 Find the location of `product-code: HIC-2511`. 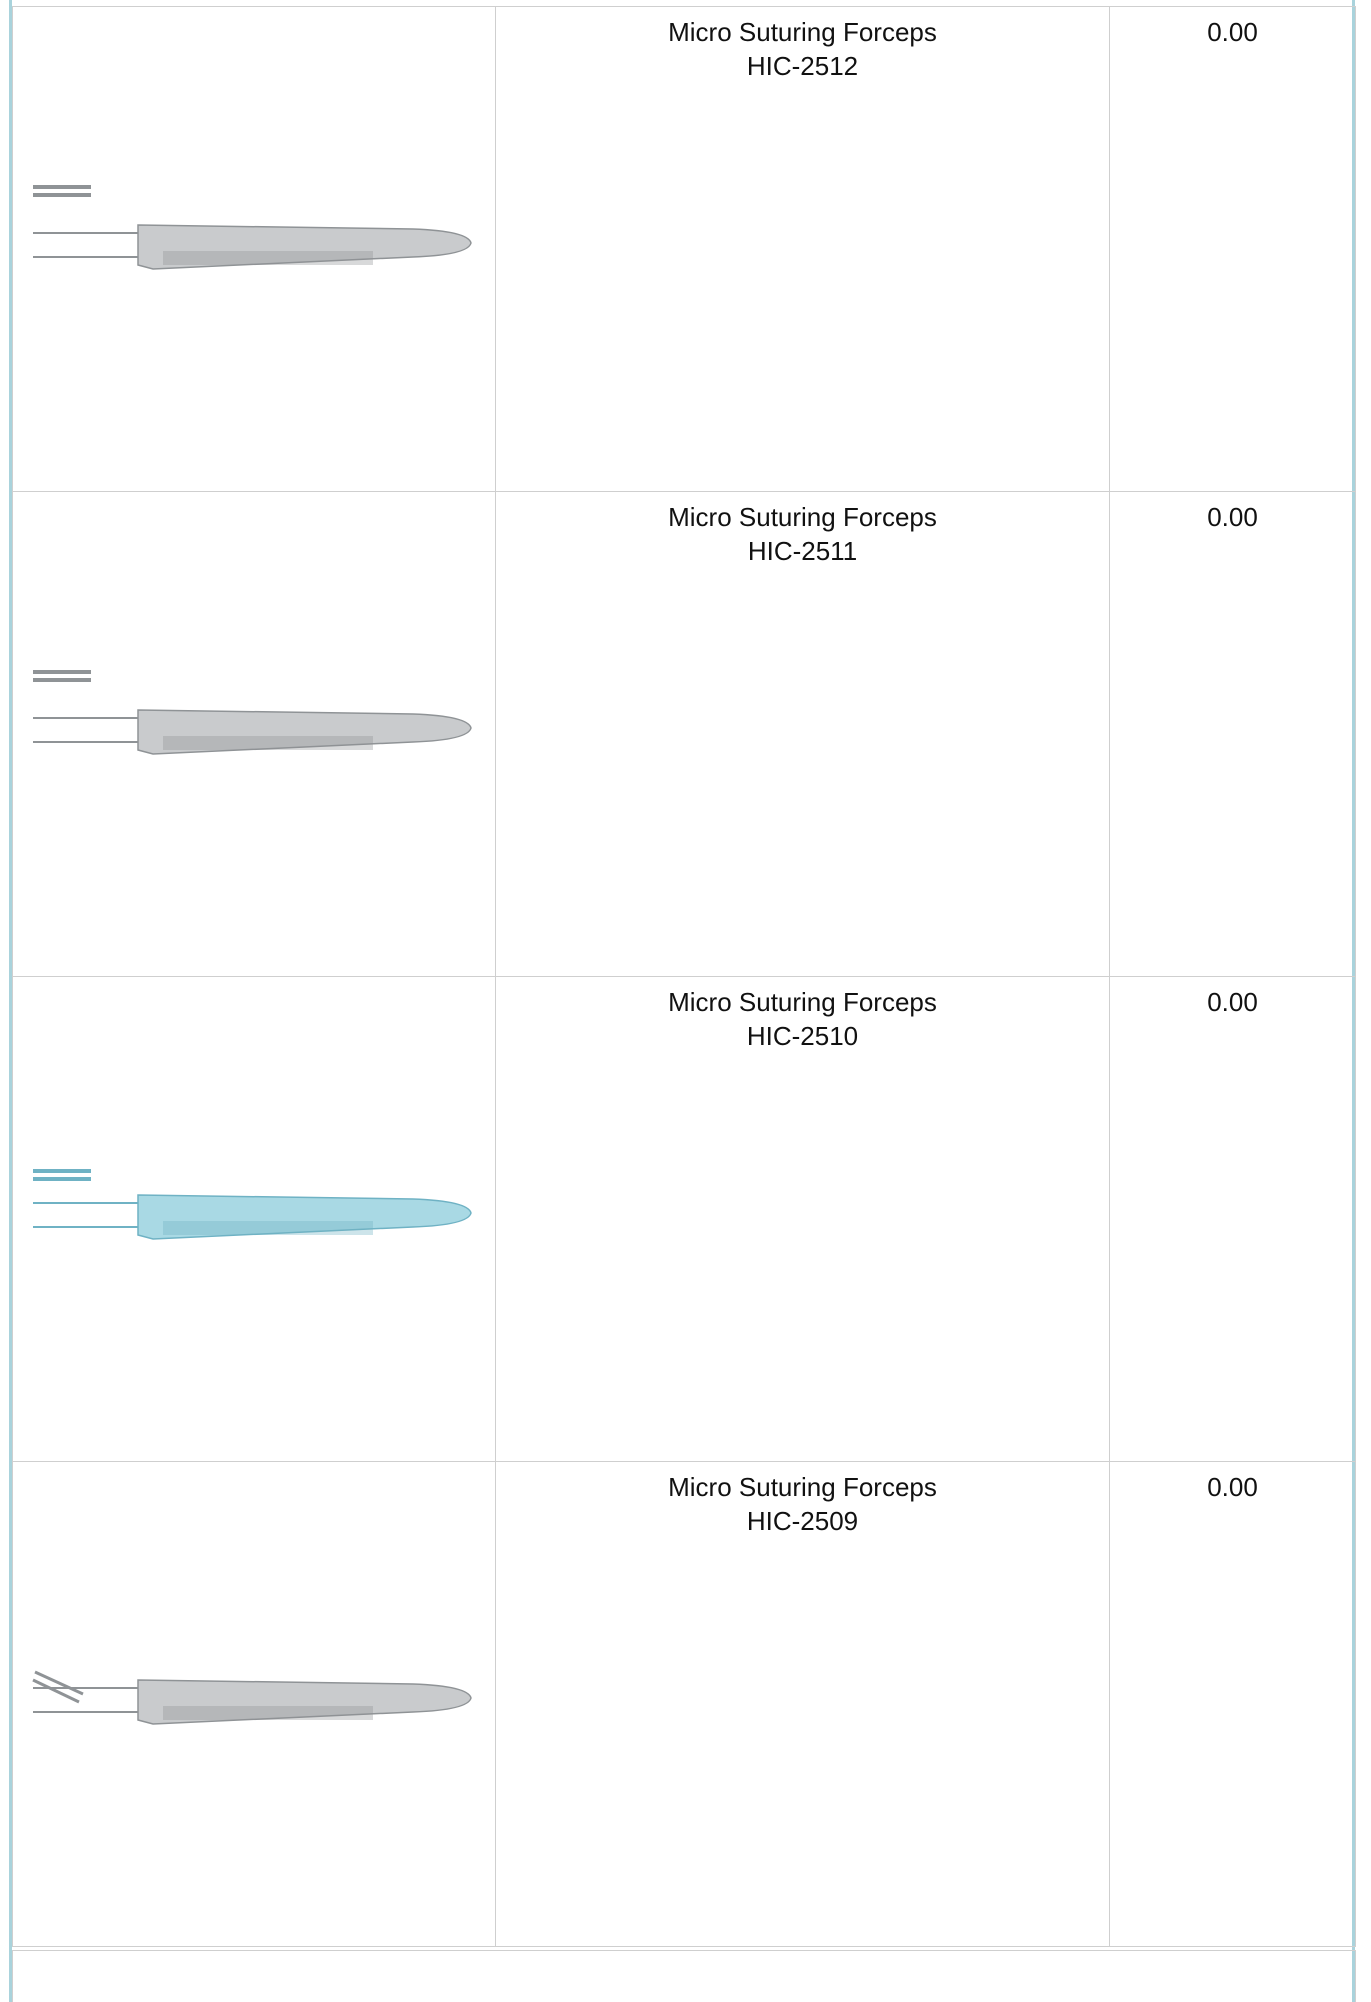

product-code: HIC-2511 is located at coordinates (802, 551).